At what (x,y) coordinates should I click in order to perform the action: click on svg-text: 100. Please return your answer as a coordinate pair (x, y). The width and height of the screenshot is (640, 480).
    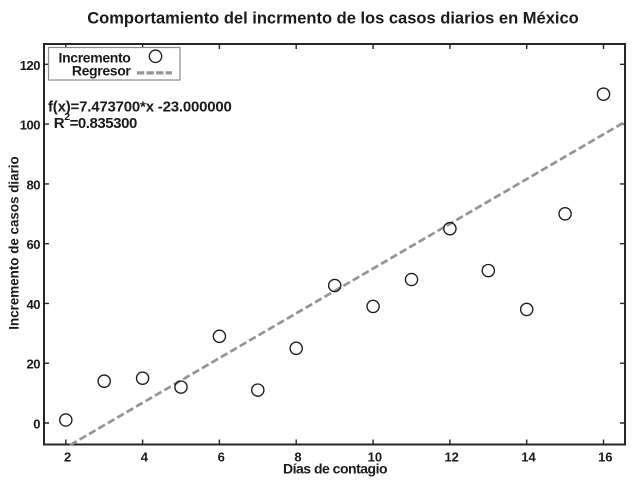
    Looking at the image, I should click on (30, 125).